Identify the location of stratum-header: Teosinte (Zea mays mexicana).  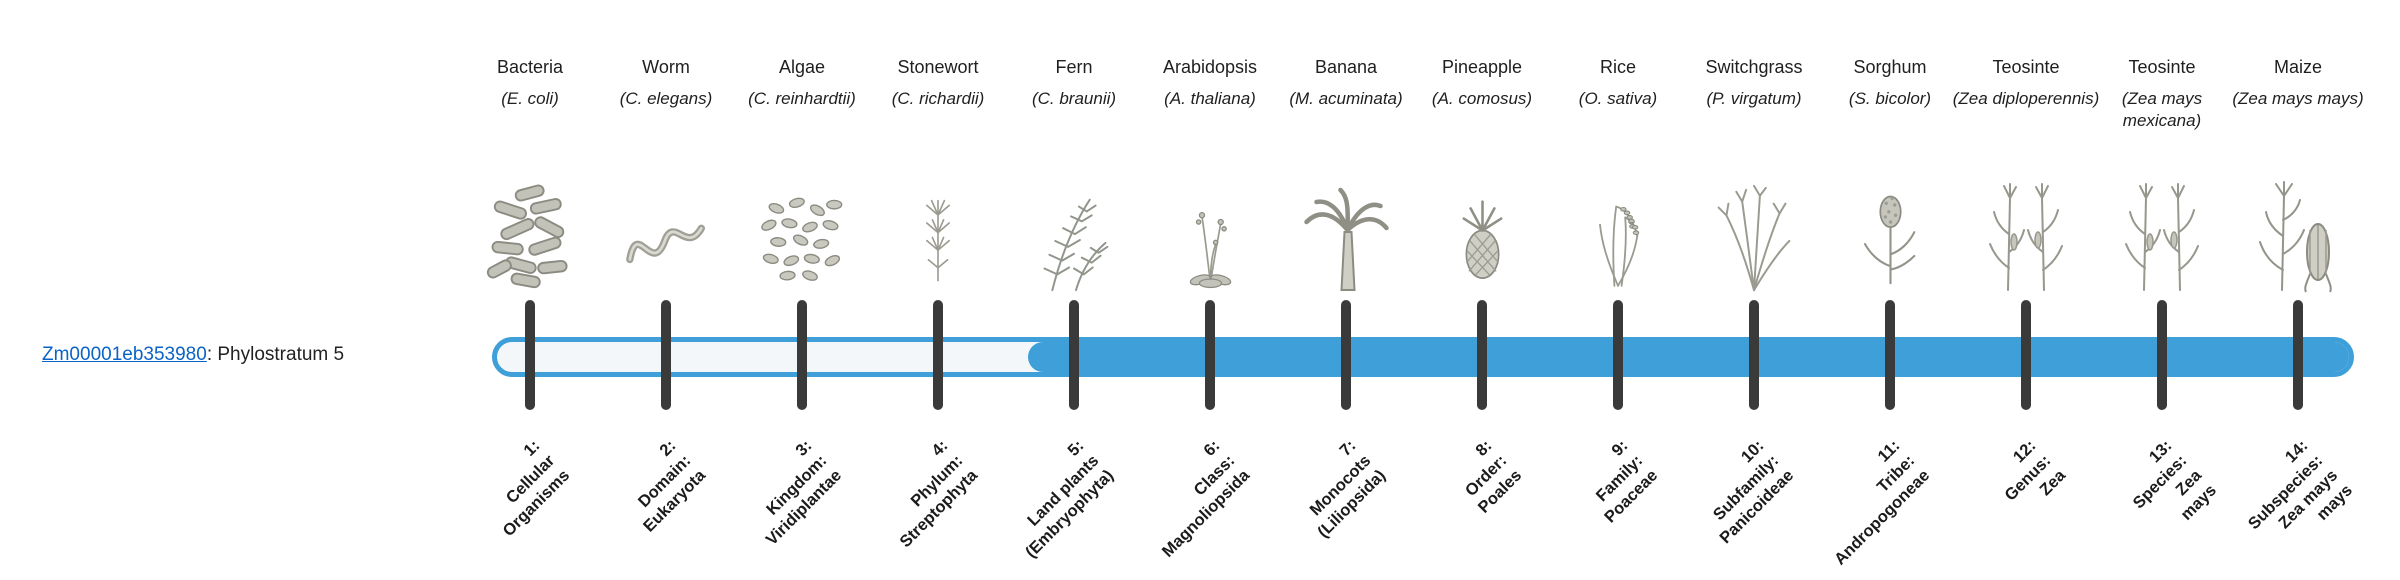
(2162, 94).